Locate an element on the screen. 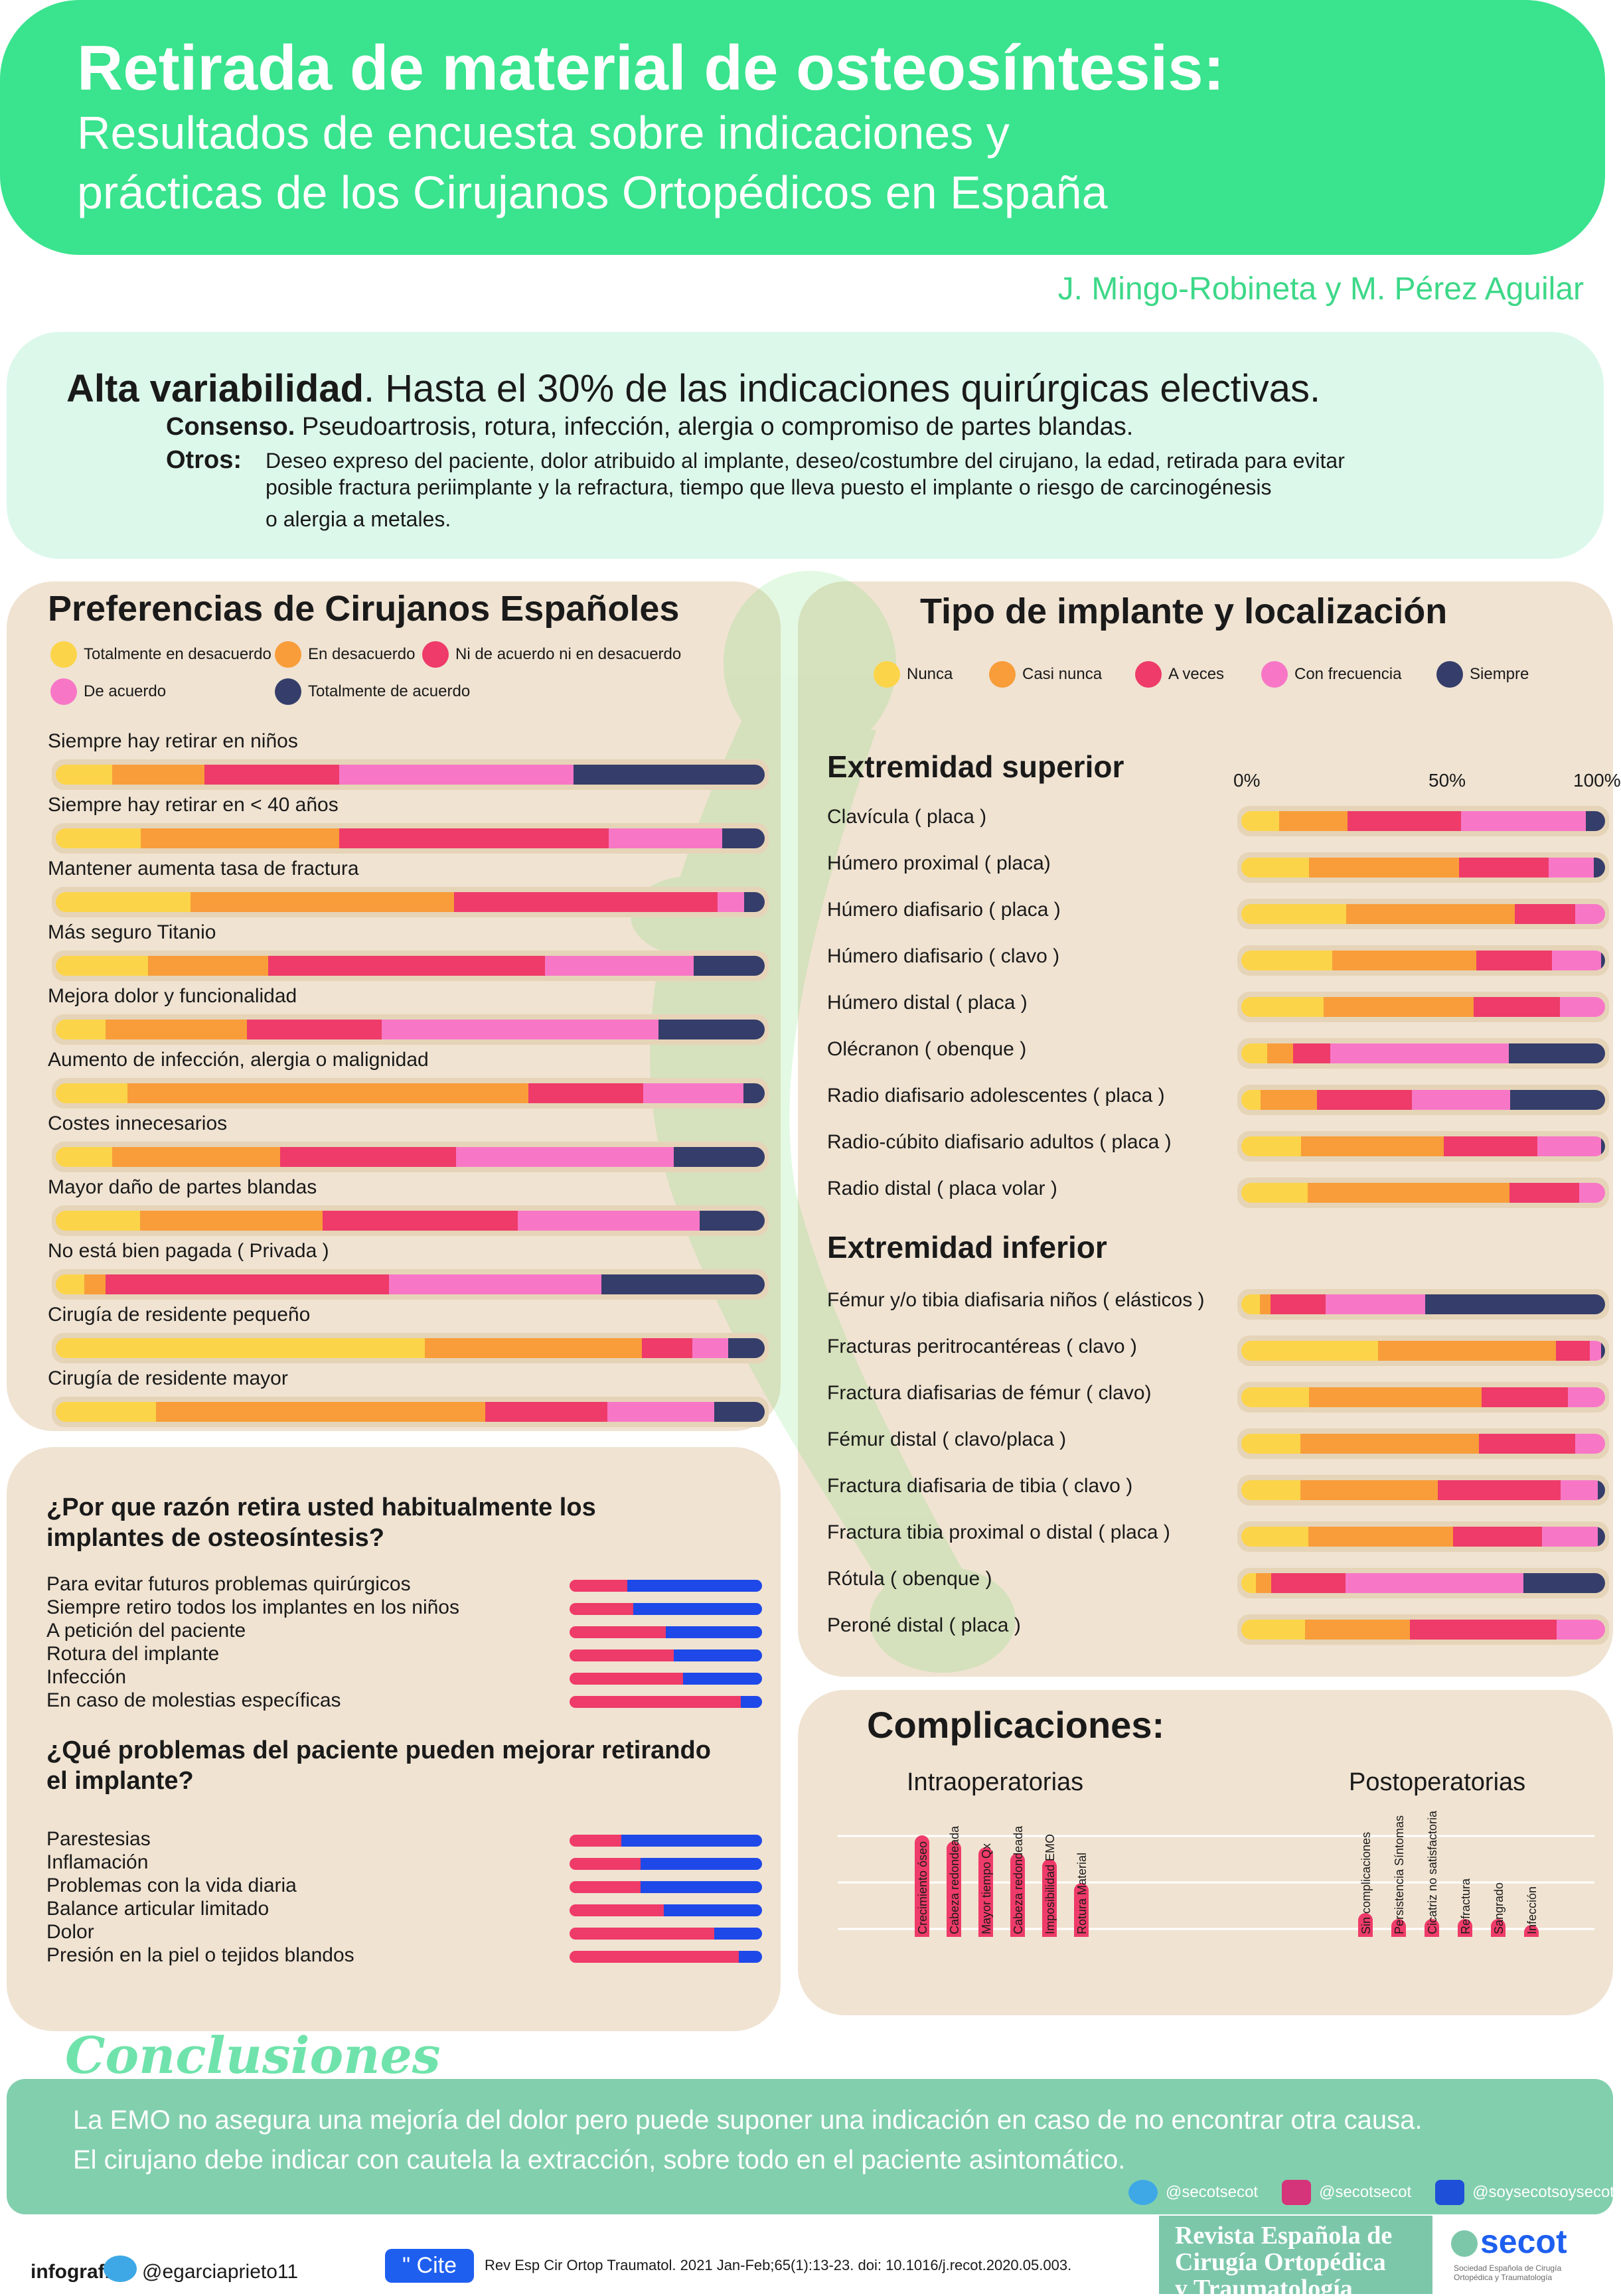 The image size is (1621, 2296). author-handle: @egarciaprieto11 is located at coordinates (220, 2272).